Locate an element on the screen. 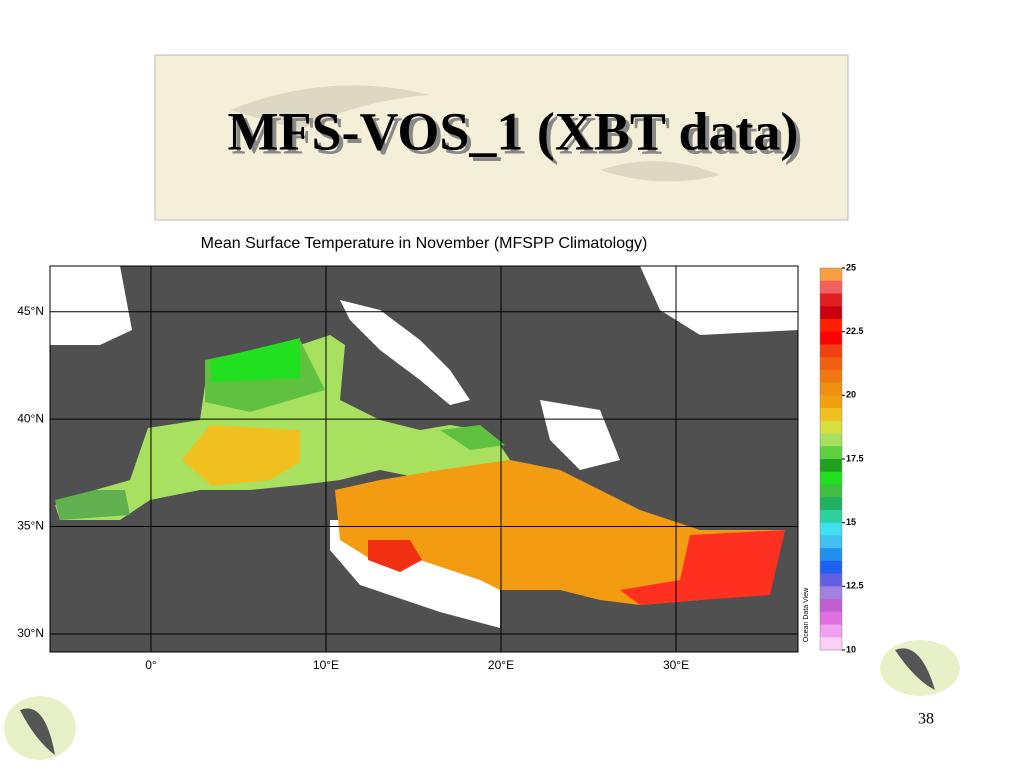  lat-label: 40°N is located at coordinates (30, 418).